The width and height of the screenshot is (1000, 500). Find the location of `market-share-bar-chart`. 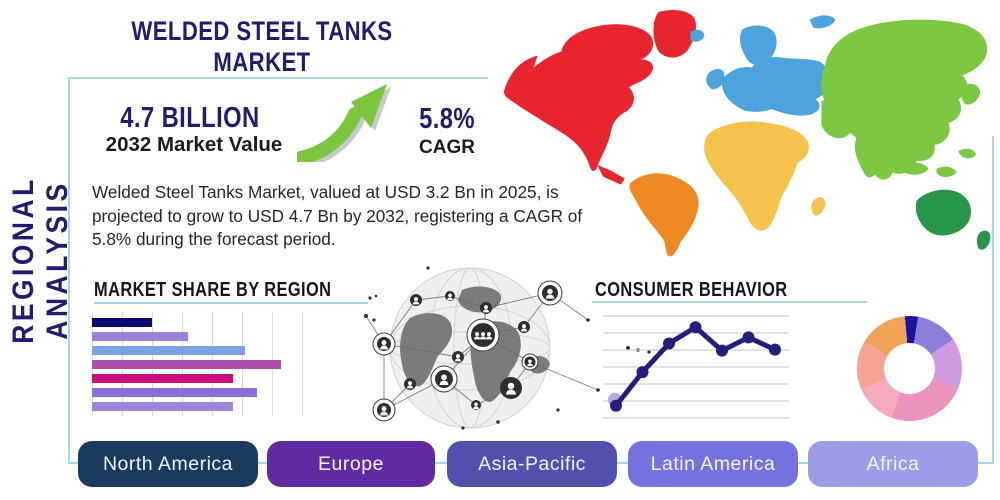

market-share-bar-chart is located at coordinates (198, 364).